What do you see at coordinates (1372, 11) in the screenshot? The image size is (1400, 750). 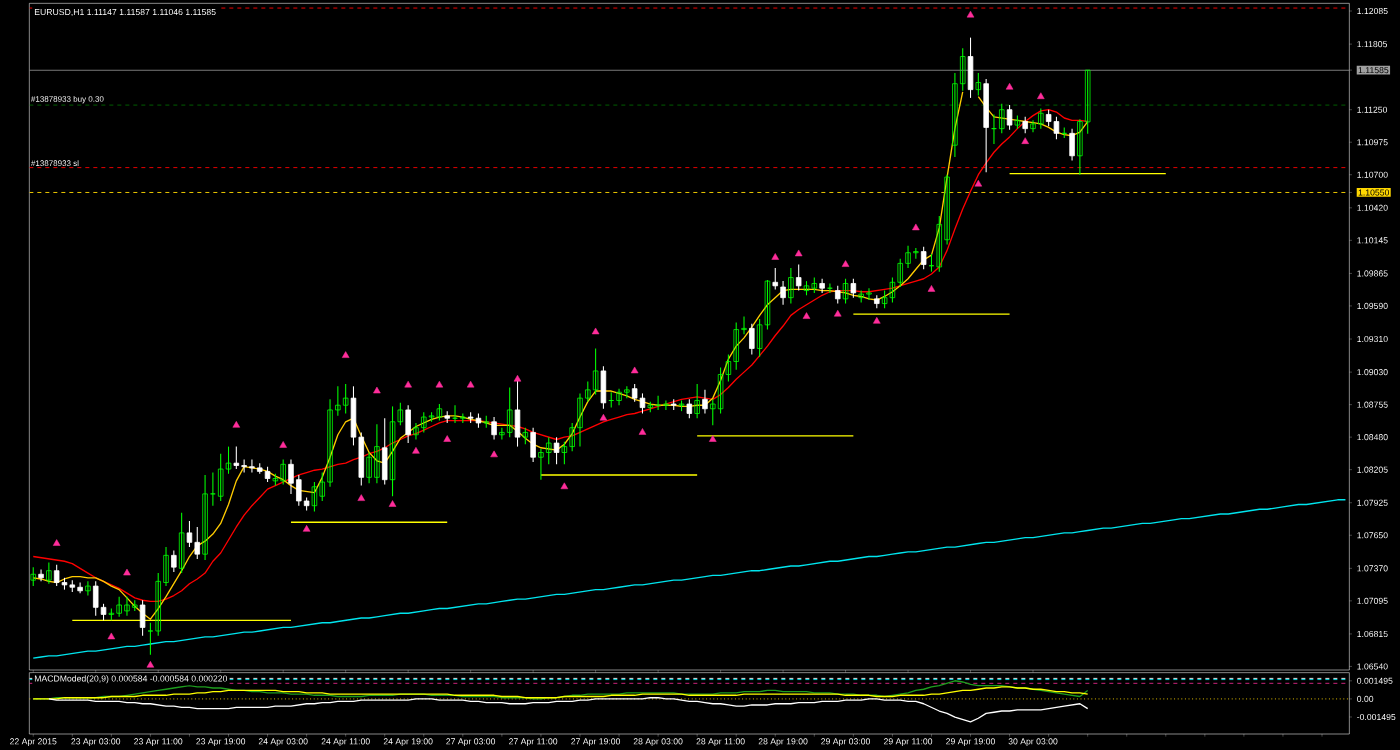 I see `y-tick-label: 1.12085` at bounding box center [1372, 11].